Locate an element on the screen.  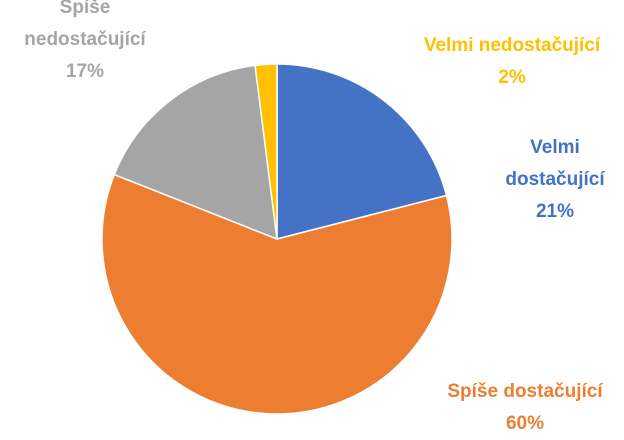
data-label: Velmi nedostačující 2% is located at coordinates (503, 62).